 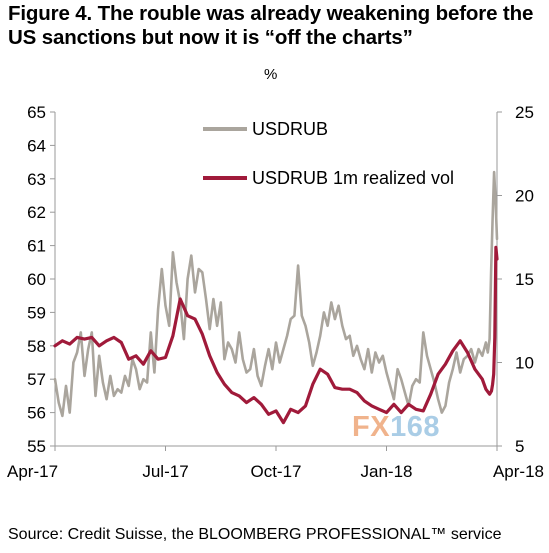 I want to click on right-tick-label: 10, so click(x=524, y=363).